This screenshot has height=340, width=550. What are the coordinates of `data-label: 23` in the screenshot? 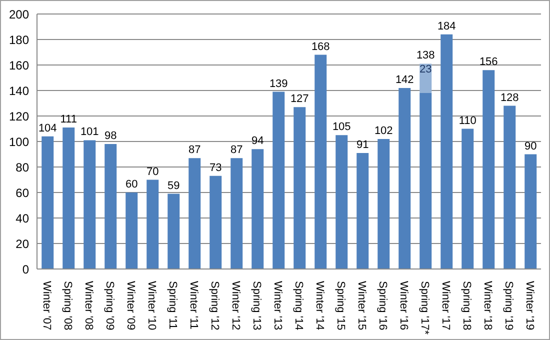 It's located at (425, 70).